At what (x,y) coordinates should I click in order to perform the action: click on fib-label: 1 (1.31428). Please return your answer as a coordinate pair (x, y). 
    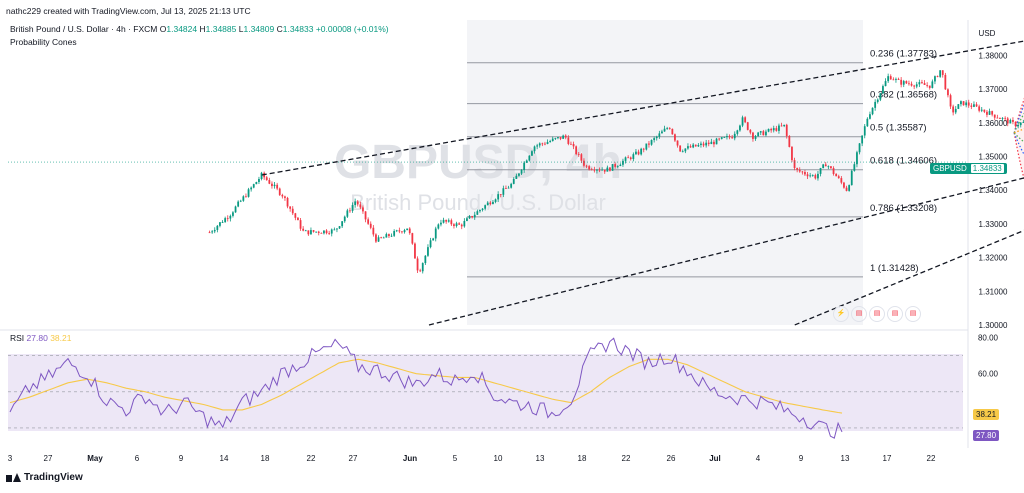
    Looking at the image, I should click on (894, 268).